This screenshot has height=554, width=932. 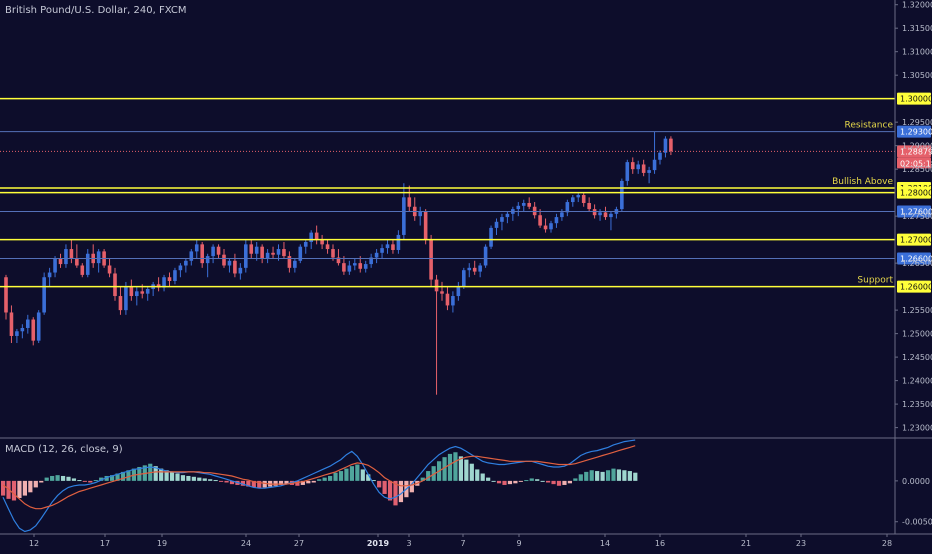 What do you see at coordinates (875, 281) in the screenshot?
I see `level-annotation: Support` at bounding box center [875, 281].